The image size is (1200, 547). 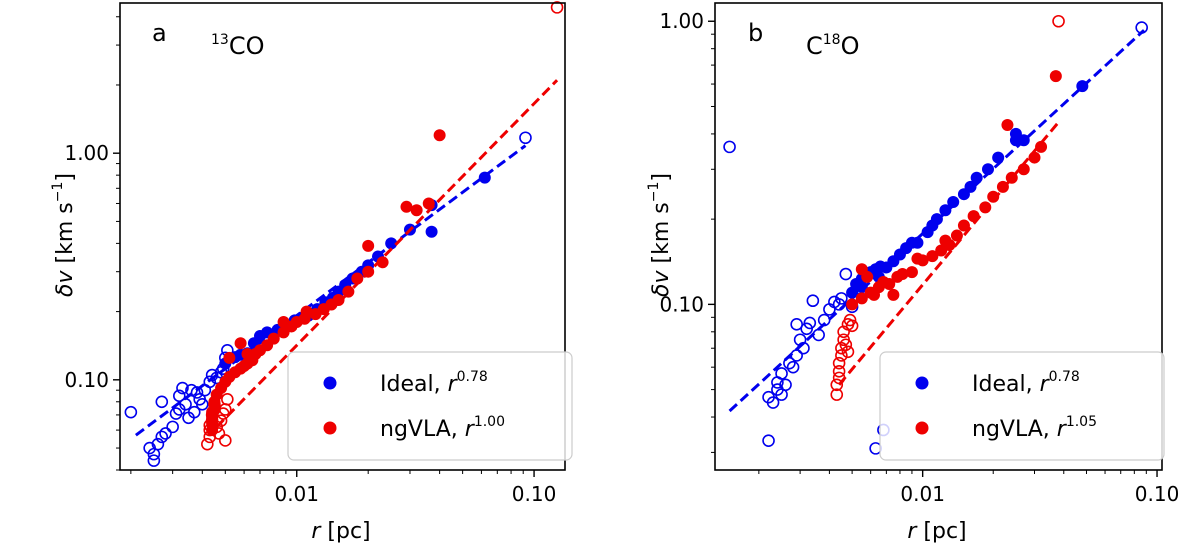 What do you see at coordinates (453, 384) in the screenshot?
I see `legend-var-ideal-a: r` at bounding box center [453, 384].